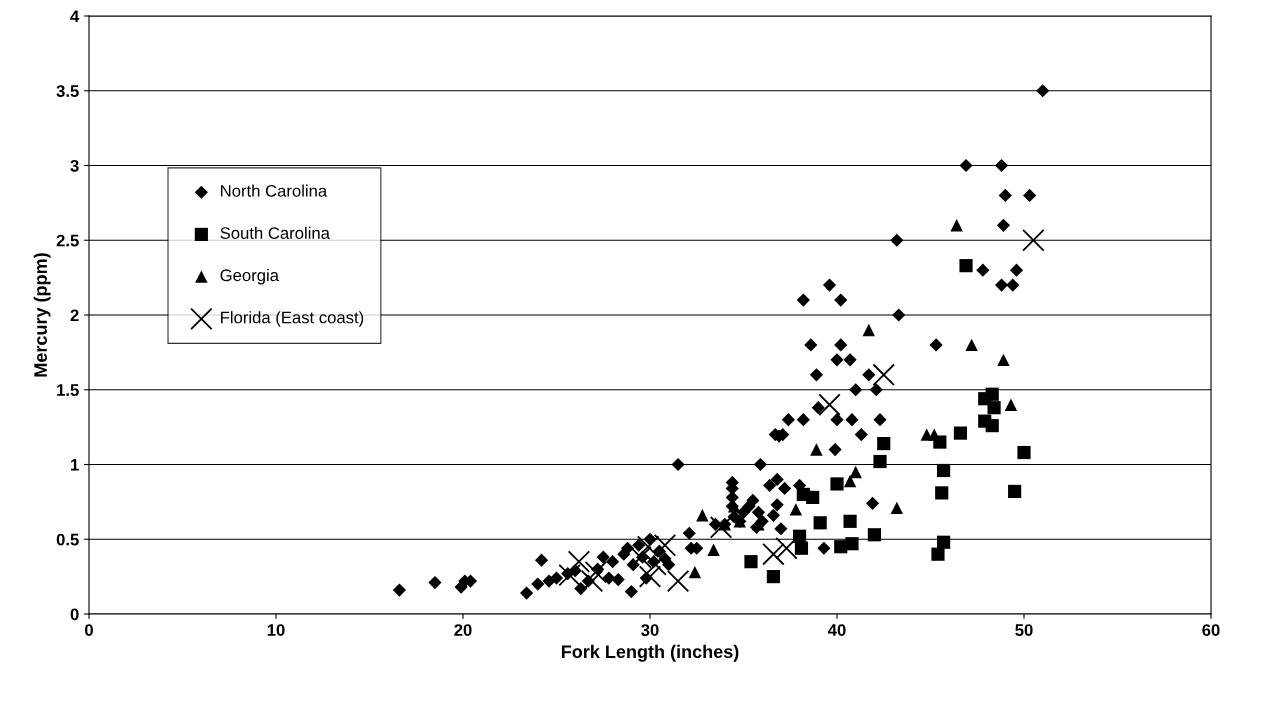  What do you see at coordinates (650, 630) in the screenshot?
I see `x-tick-label: 30` at bounding box center [650, 630].